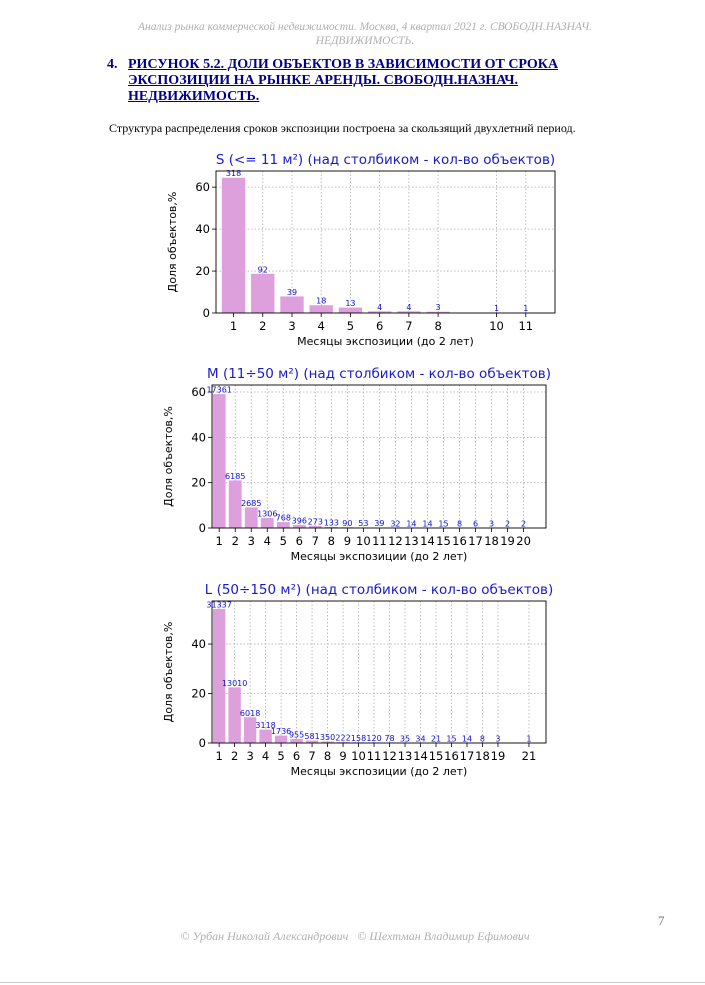 The height and width of the screenshot is (985, 705). Describe the element at coordinates (427, 541) in the screenshot. I see `x-tick-label: 14` at that location.